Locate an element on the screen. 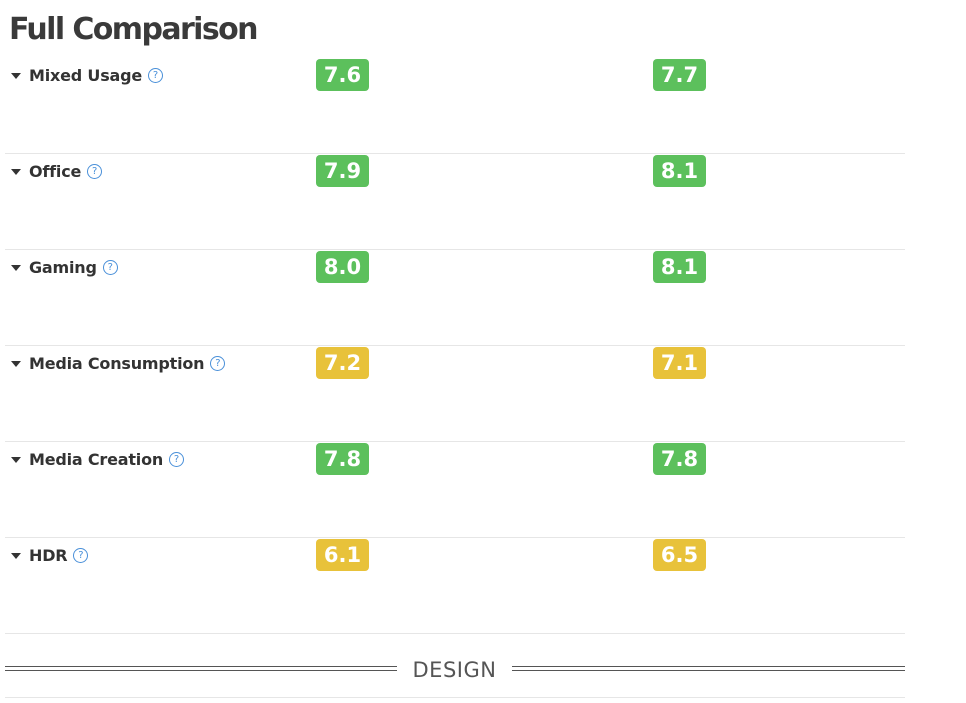 The image size is (966, 703). row-label: Gaming is located at coordinates (63, 267).